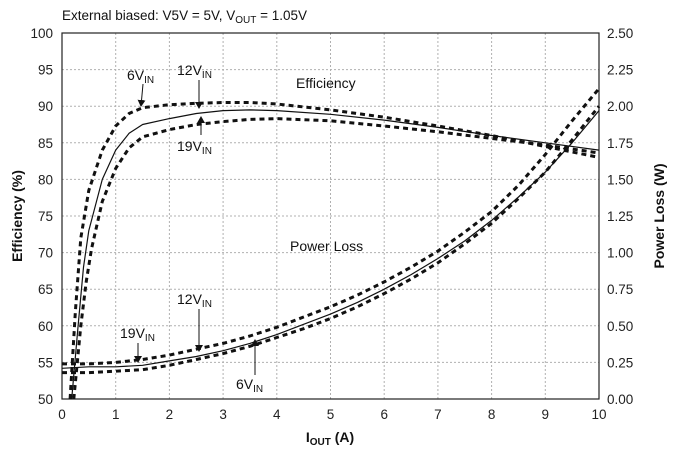  What do you see at coordinates (17, 216) in the screenshot?
I see `y-axis-title: Efficiency (%)` at bounding box center [17, 216].